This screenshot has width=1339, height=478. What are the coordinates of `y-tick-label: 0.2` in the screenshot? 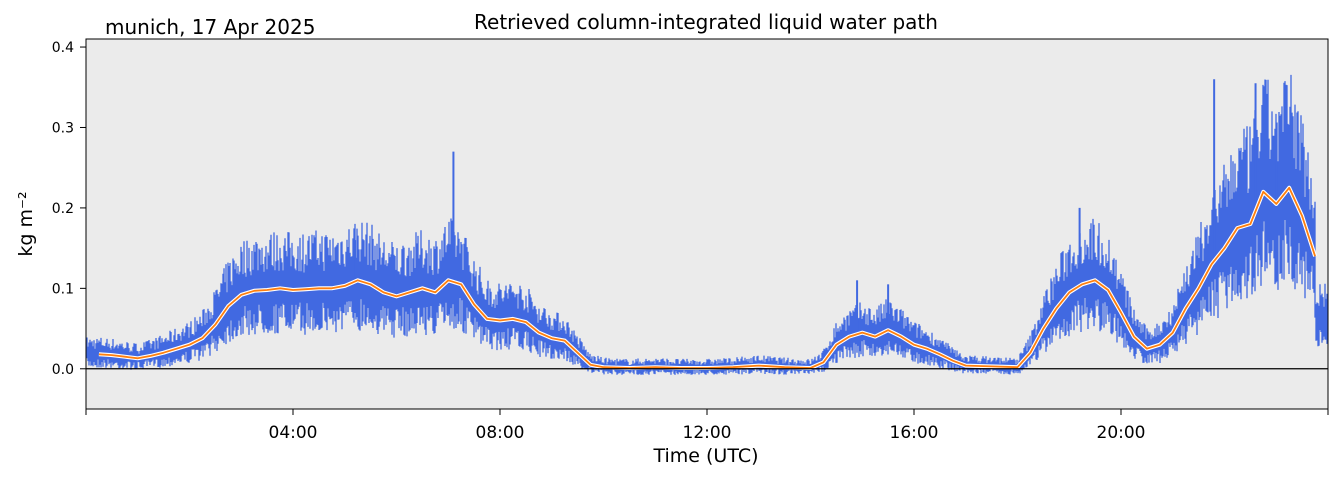 It's located at (63, 209).